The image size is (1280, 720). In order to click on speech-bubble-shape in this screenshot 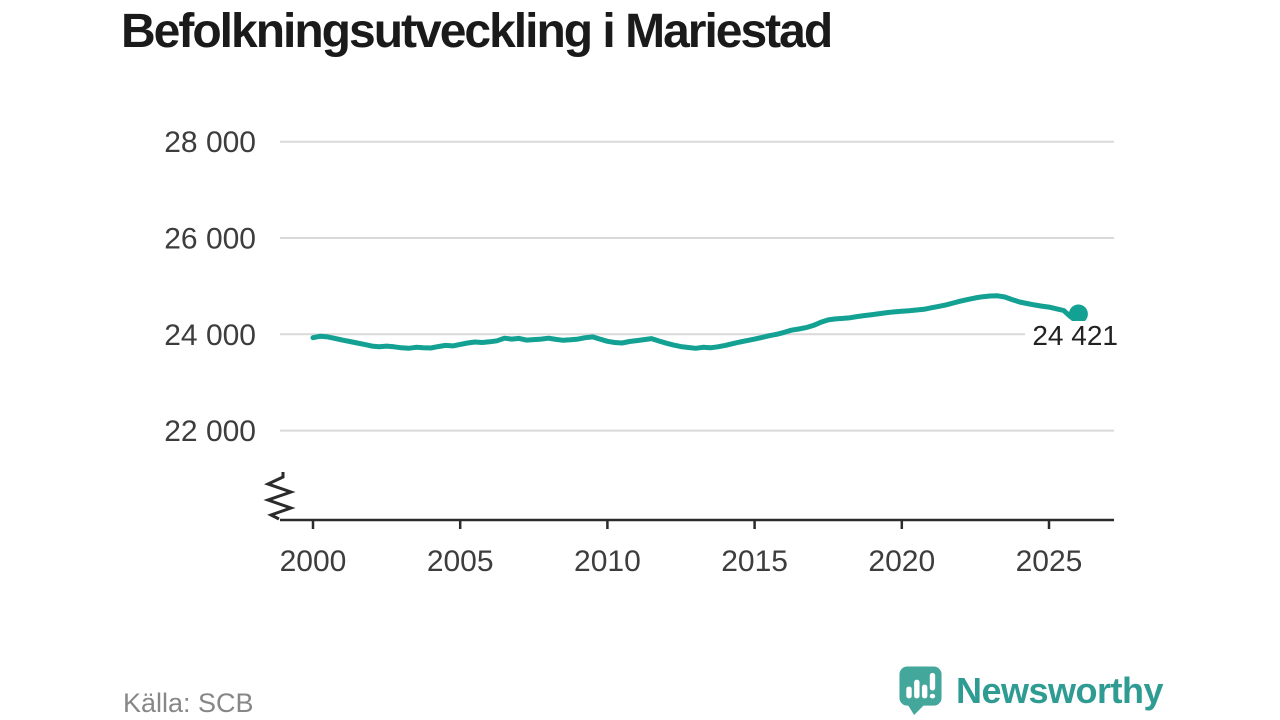, I will do `click(920, 690)`.